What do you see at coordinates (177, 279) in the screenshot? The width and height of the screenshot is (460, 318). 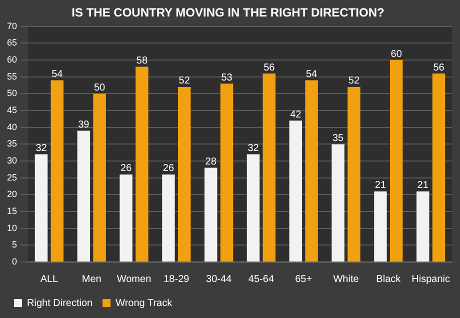 I see `x-tick-label: 18-29` at bounding box center [177, 279].